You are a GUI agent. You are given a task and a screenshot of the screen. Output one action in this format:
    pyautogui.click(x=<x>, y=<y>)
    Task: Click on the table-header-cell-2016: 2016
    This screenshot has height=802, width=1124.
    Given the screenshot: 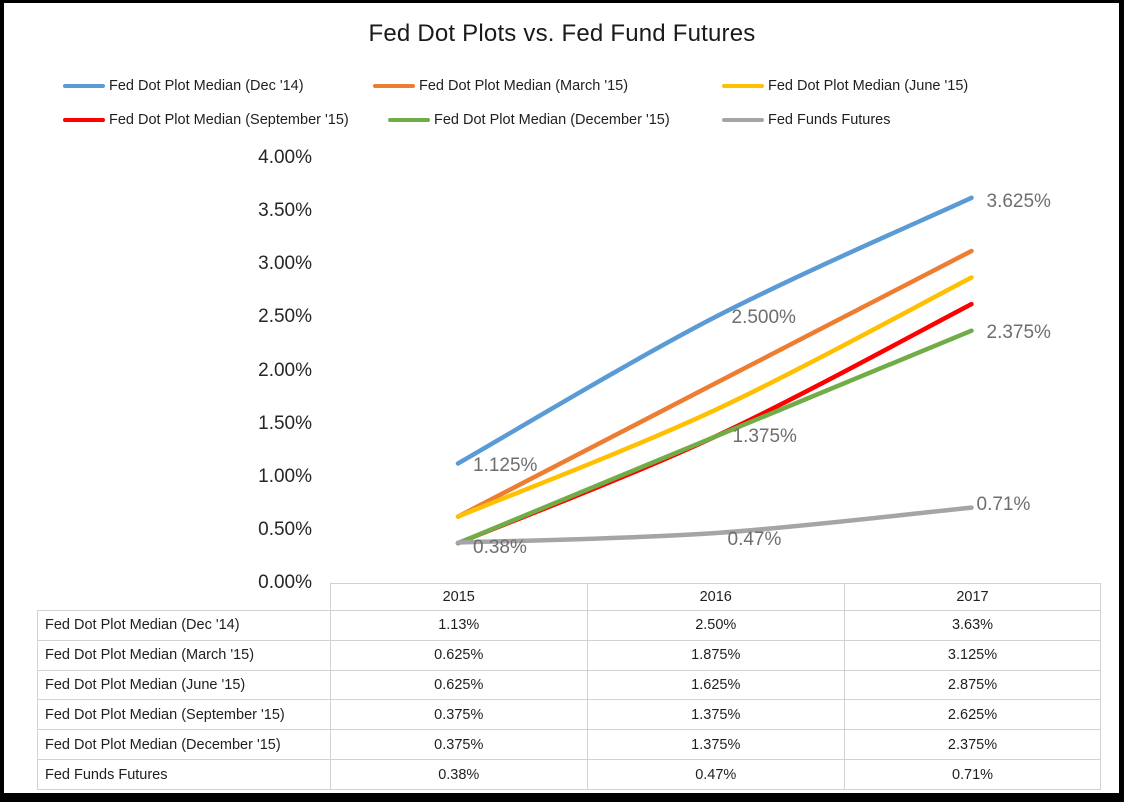 What is the action you would take?
    pyautogui.click(x=715, y=597)
    